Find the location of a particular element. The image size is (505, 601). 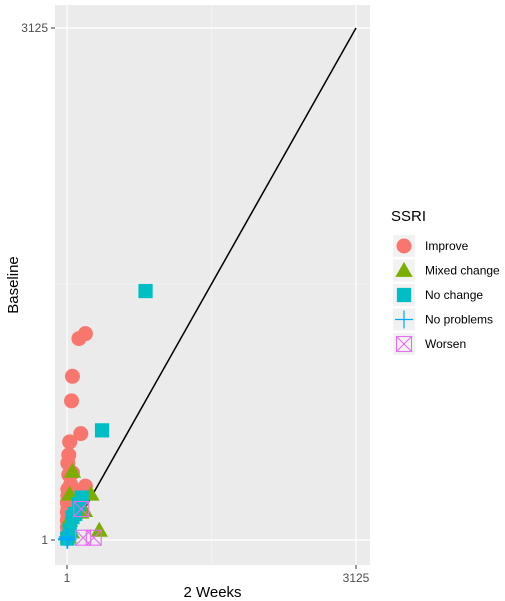

legend-label: No problems is located at coordinates (459, 320).